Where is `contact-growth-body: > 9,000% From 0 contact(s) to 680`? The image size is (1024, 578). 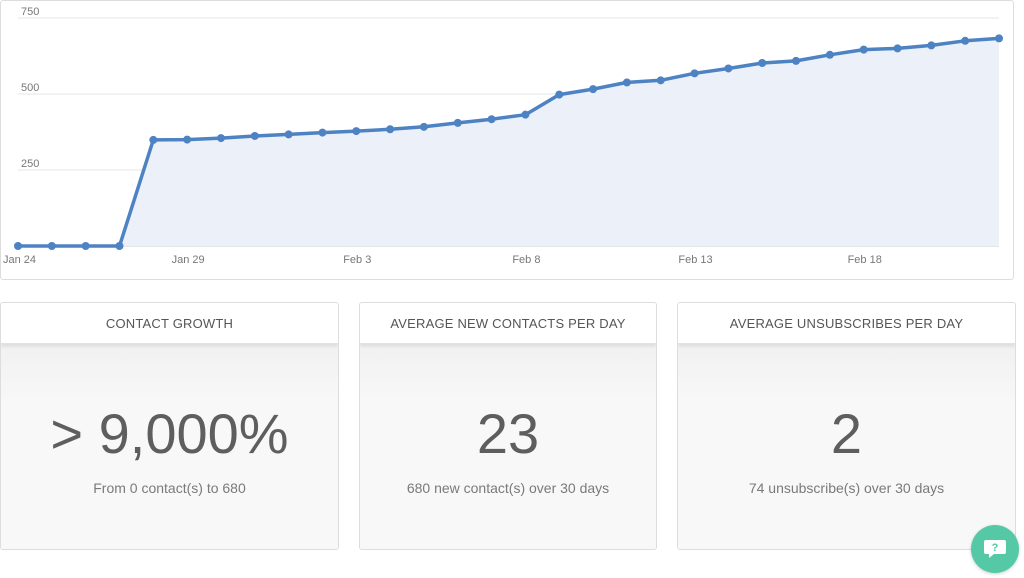 contact-growth-body: > 9,000% From 0 contact(s) to 680 is located at coordinates (169, 446).